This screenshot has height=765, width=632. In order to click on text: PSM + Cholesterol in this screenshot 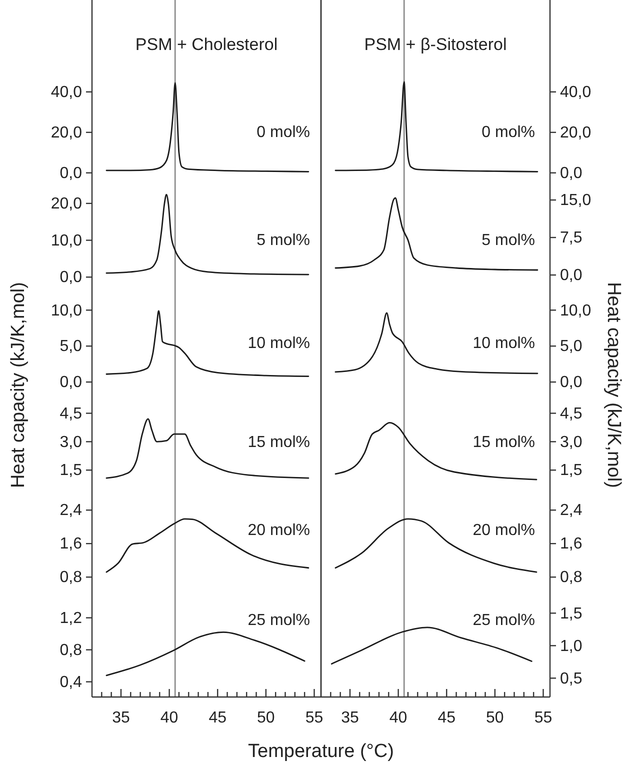, I will do `click(206, 44)`.